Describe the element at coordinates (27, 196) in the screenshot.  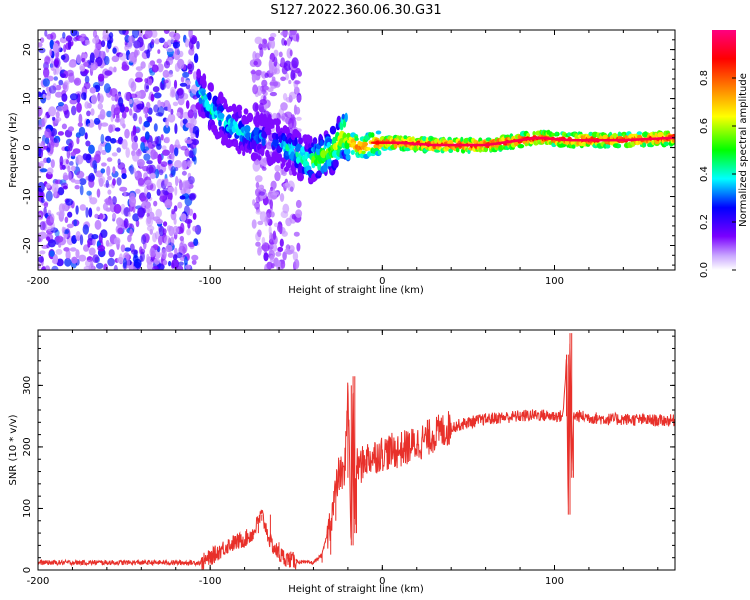
I see `y-tick-label: -10` at that location.